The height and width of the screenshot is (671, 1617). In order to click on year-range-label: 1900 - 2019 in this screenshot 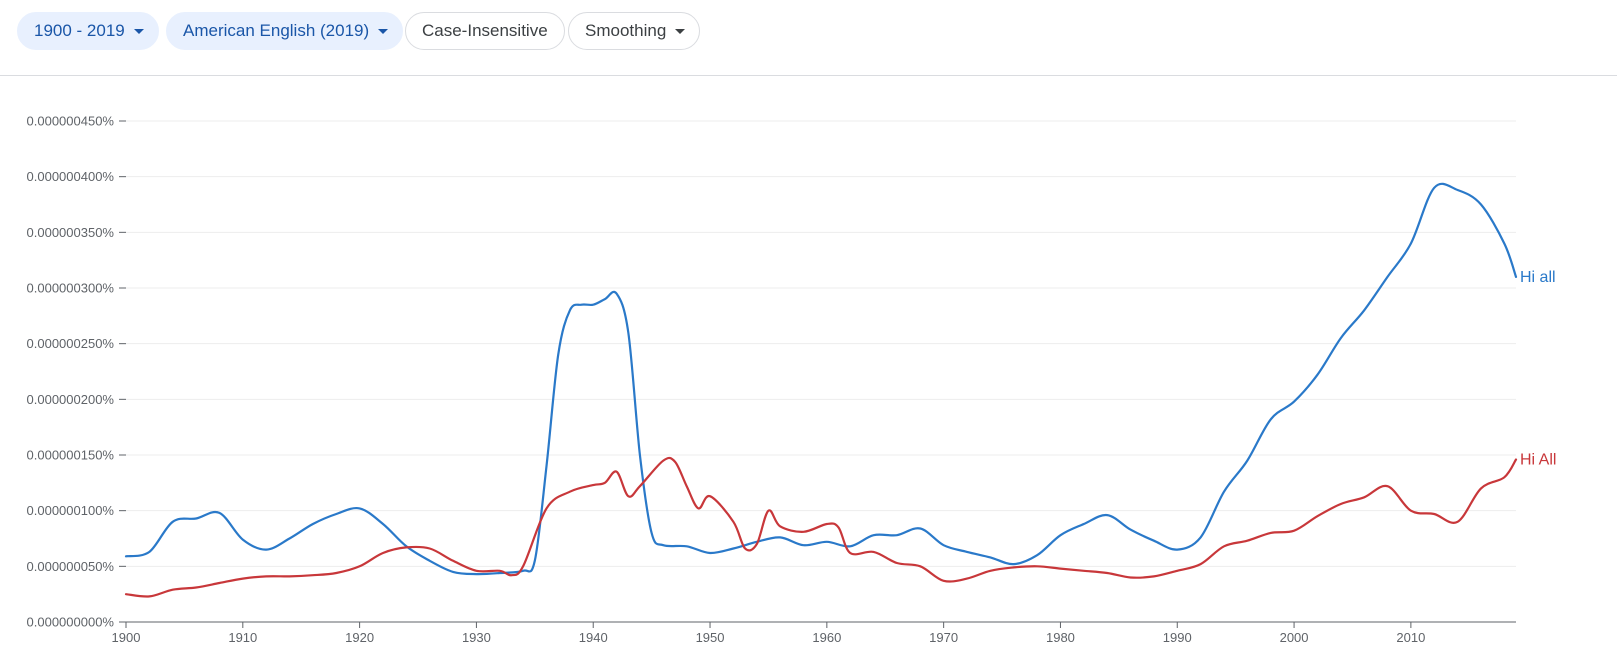, I will do `click(79, 30)`.